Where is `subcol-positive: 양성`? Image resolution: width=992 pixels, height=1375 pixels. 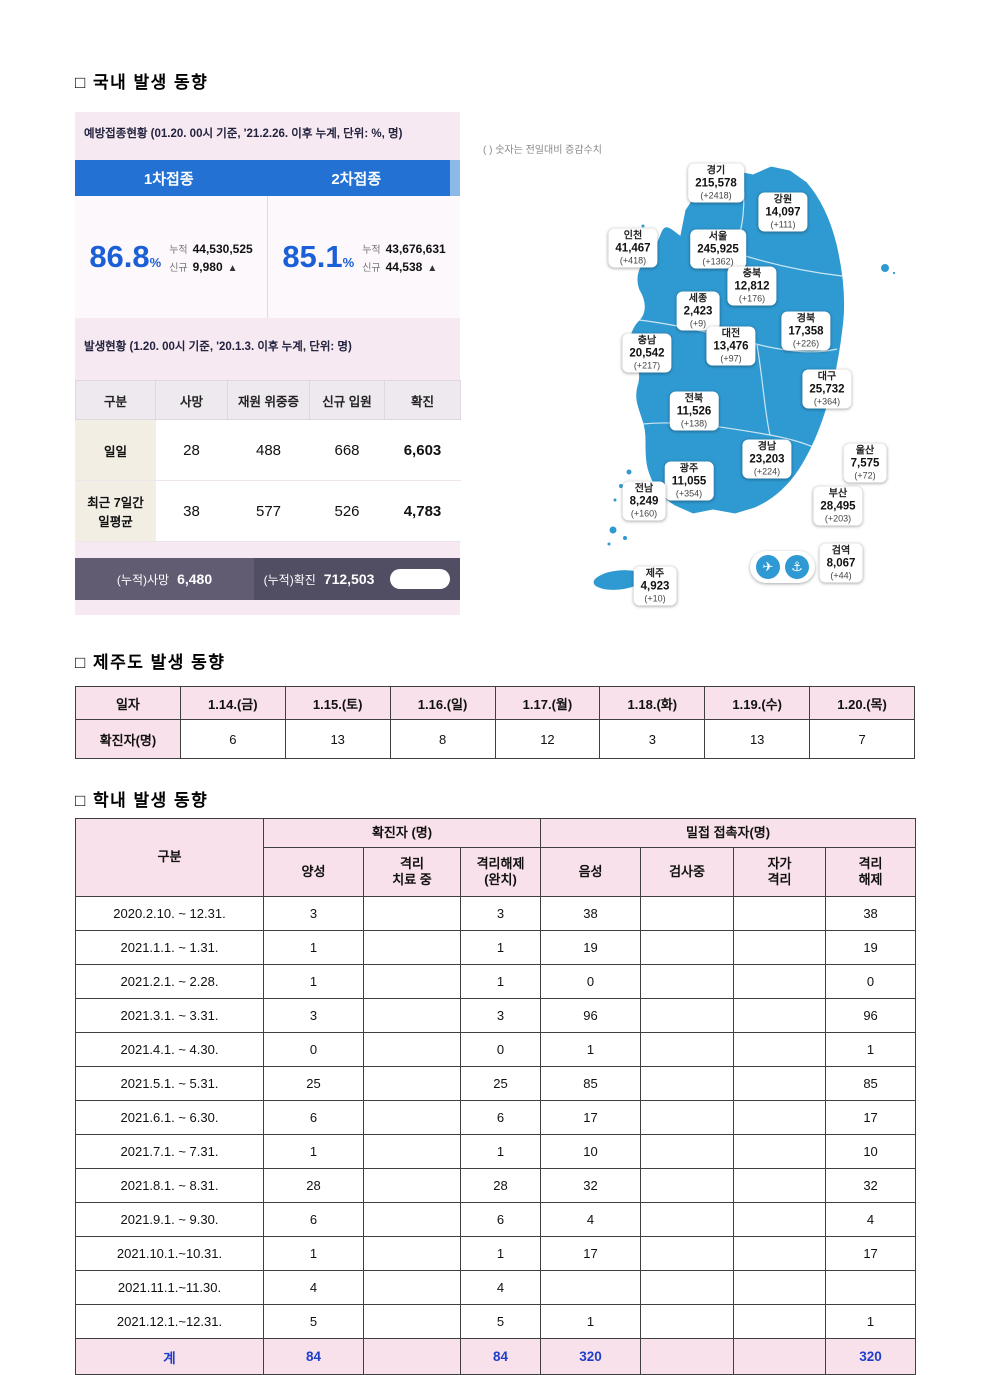
subcol-positive: 양성 is located at coordinates (313, 872).